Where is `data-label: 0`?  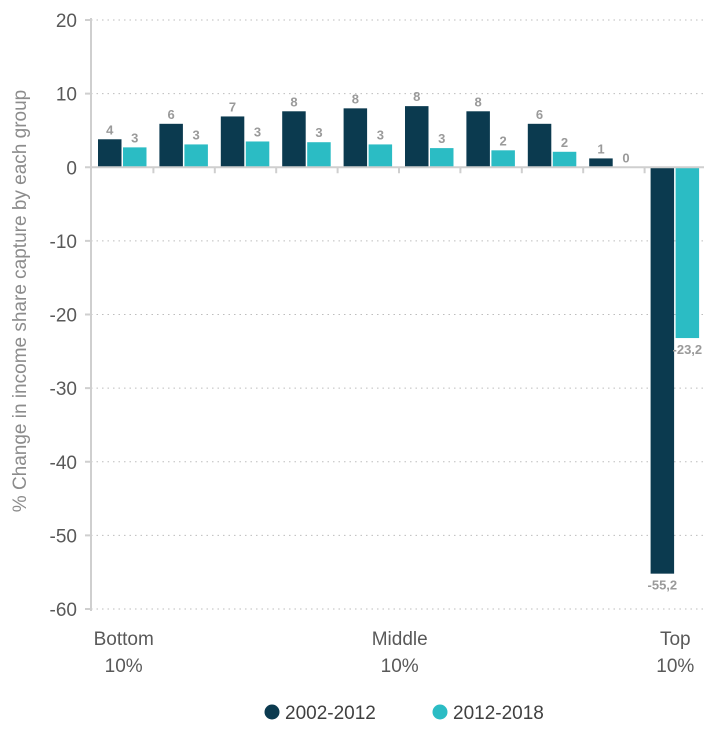
data-label: 0 is located at coordinates (625, 157).